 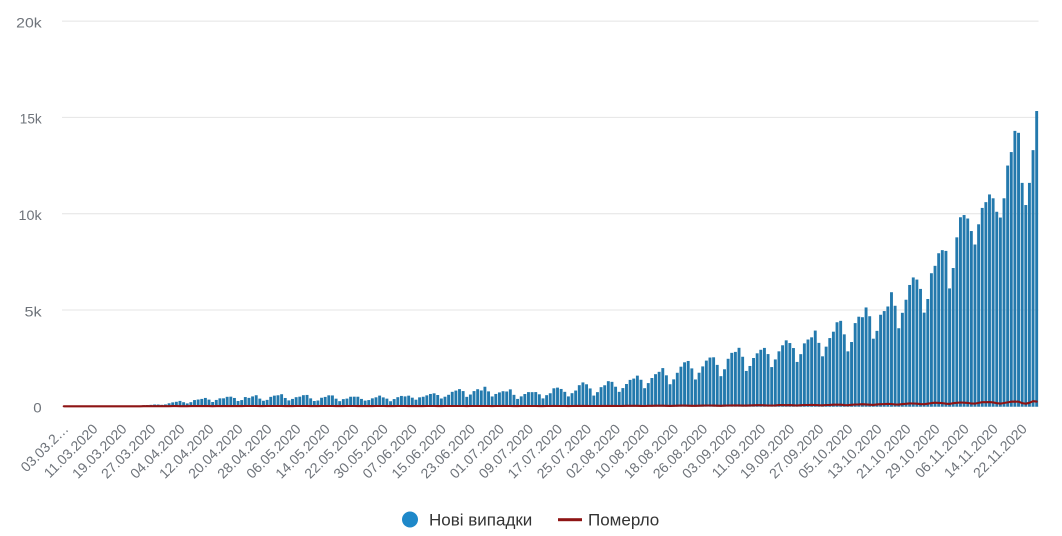 What do you see at coordinates (34, 311) in the screenshot?
I see `svg-text: 5k` at bounding box center [34, 311].